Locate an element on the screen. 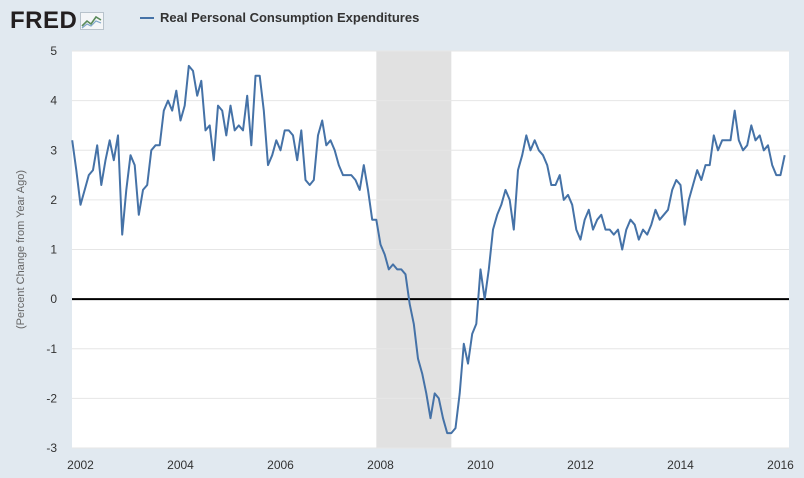 The width and height of the screenshot is (804, 478). fred-logo: FRED is located at coordinates (57, 21).